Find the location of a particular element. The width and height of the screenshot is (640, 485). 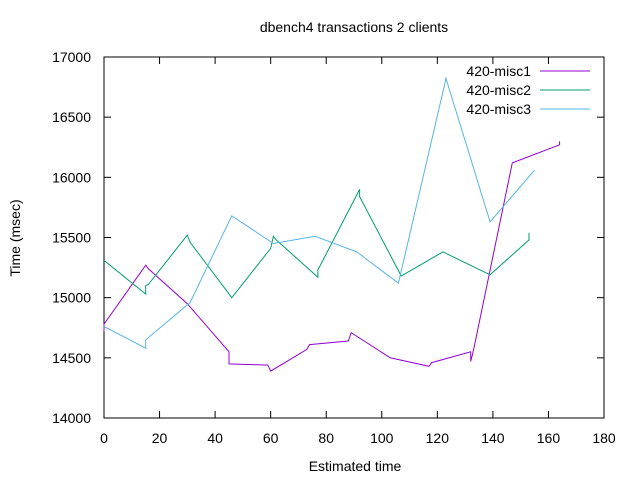

x-tick-label: 40 is located at coordinates (215, 438).